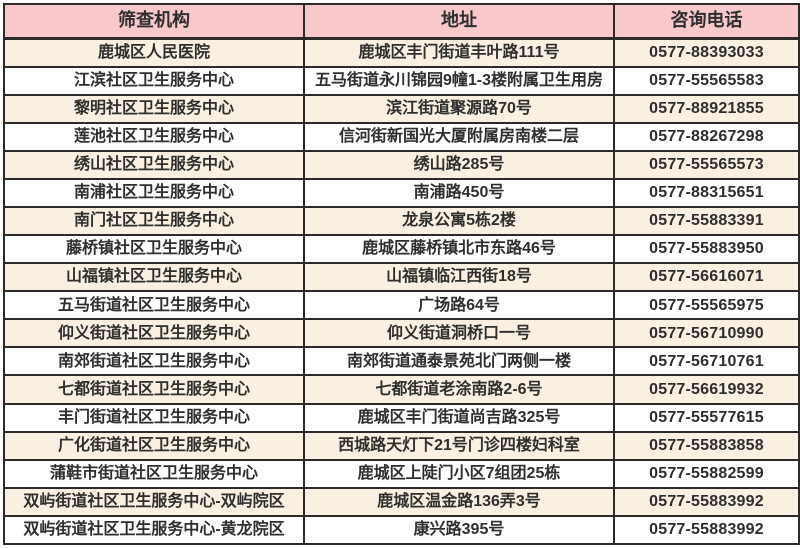  I want to click on phone-cell: 0577-88921855, so click(706, 108).